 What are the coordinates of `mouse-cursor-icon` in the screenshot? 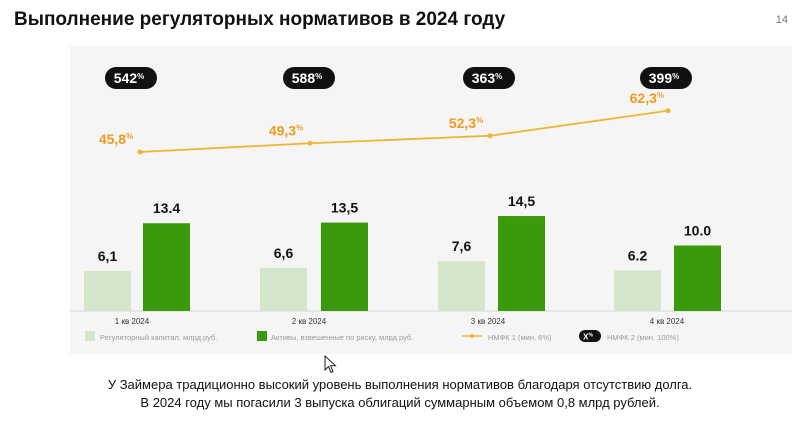 It's located at (330, 364).